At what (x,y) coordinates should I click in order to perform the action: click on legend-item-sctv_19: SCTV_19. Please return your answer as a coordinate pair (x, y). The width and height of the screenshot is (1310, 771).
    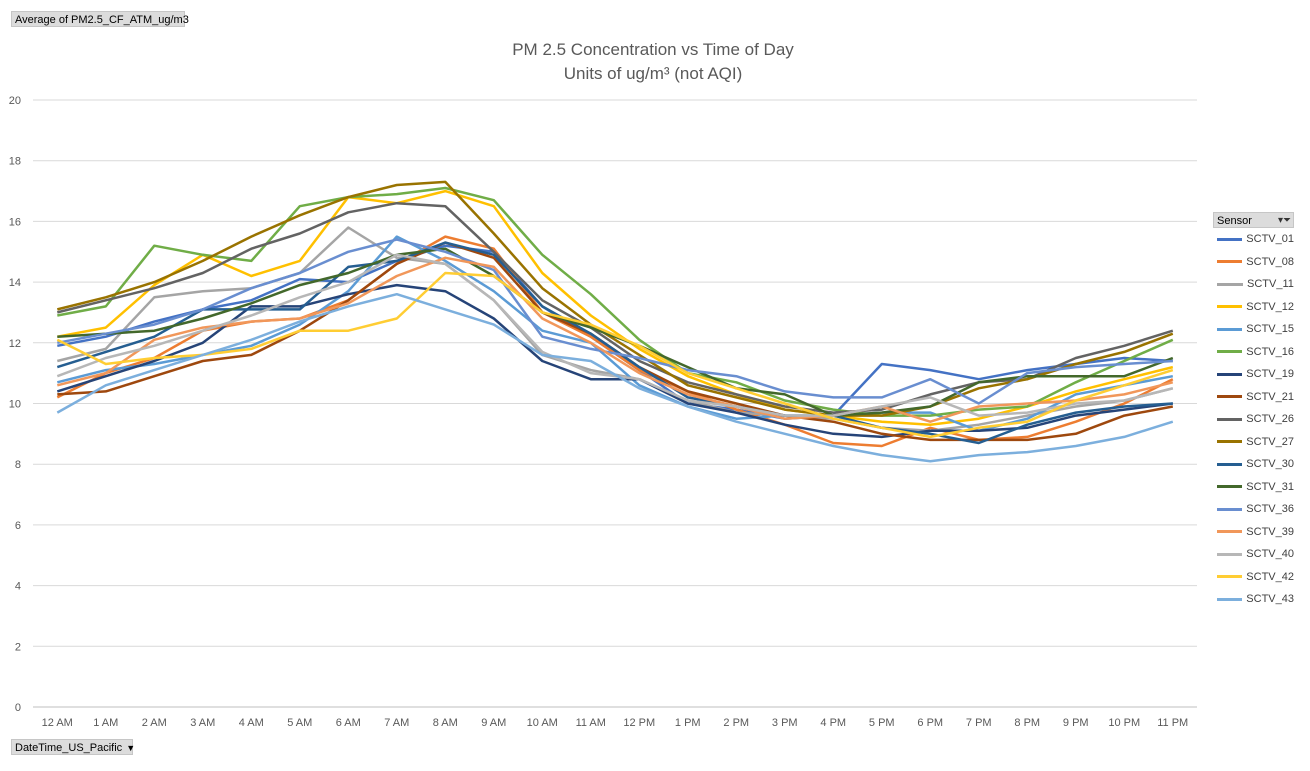
    Looking at the image, I should click on (1253, 374).